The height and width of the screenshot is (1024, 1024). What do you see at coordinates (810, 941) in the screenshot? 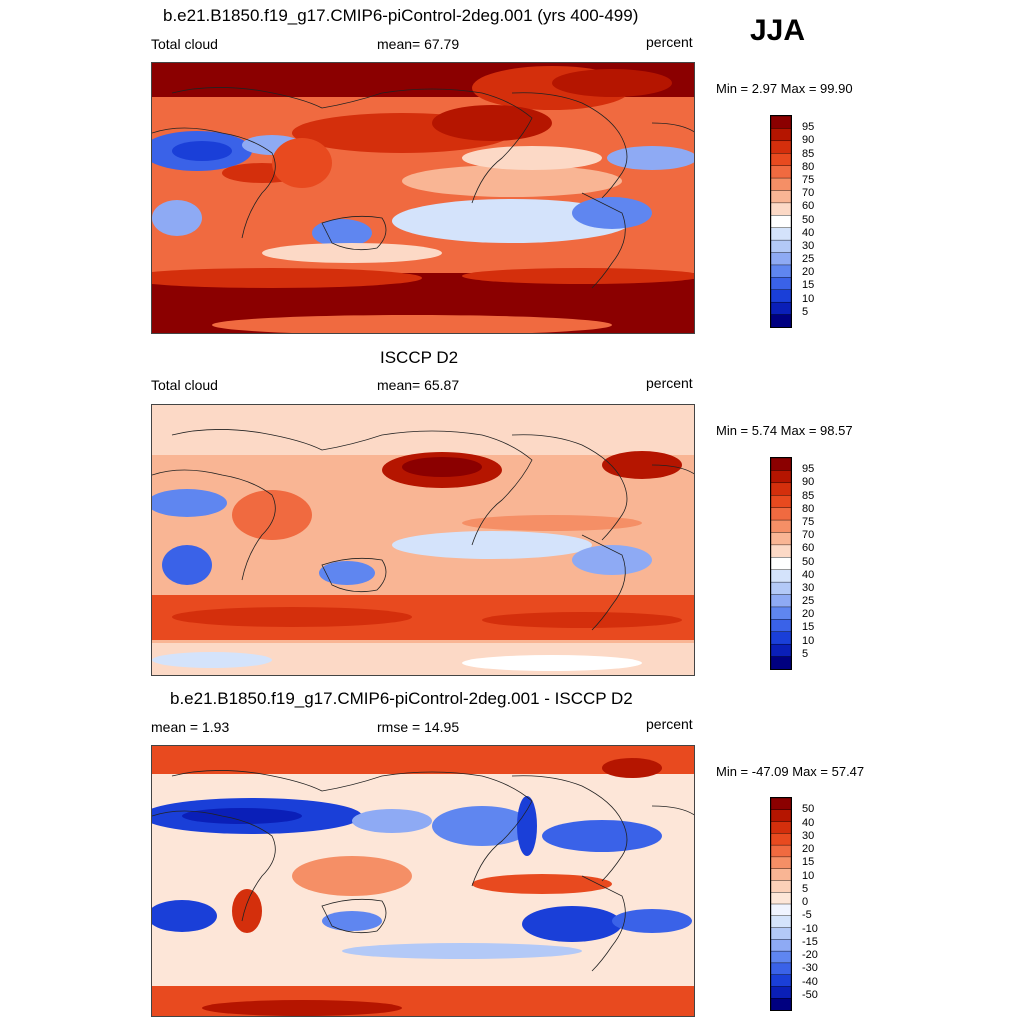
I see `colorbar-tick-label: -15` at bounding box center [810, 941].